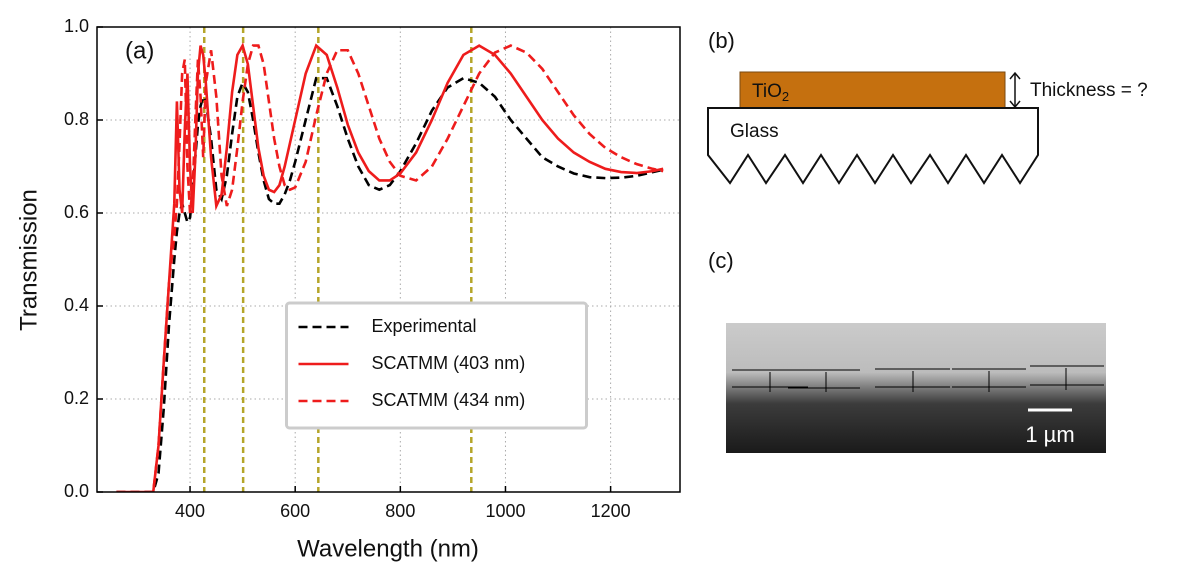  What do you see at coordinates (873, 146) in the screenshot?
I see `glass-substrate` at bounding box center [873, 146].